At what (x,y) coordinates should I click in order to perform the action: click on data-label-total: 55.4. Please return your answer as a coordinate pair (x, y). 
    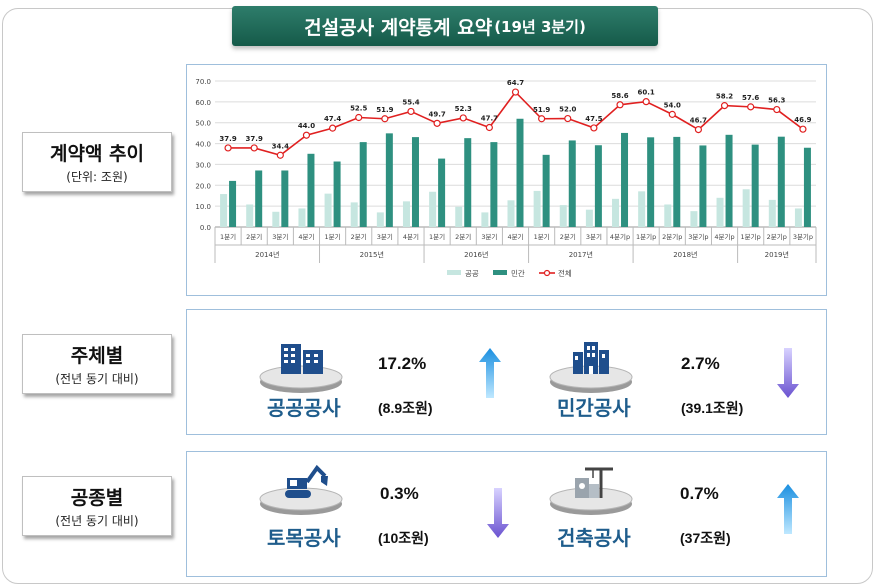
    Looking at the image, I should click on (410, 102).